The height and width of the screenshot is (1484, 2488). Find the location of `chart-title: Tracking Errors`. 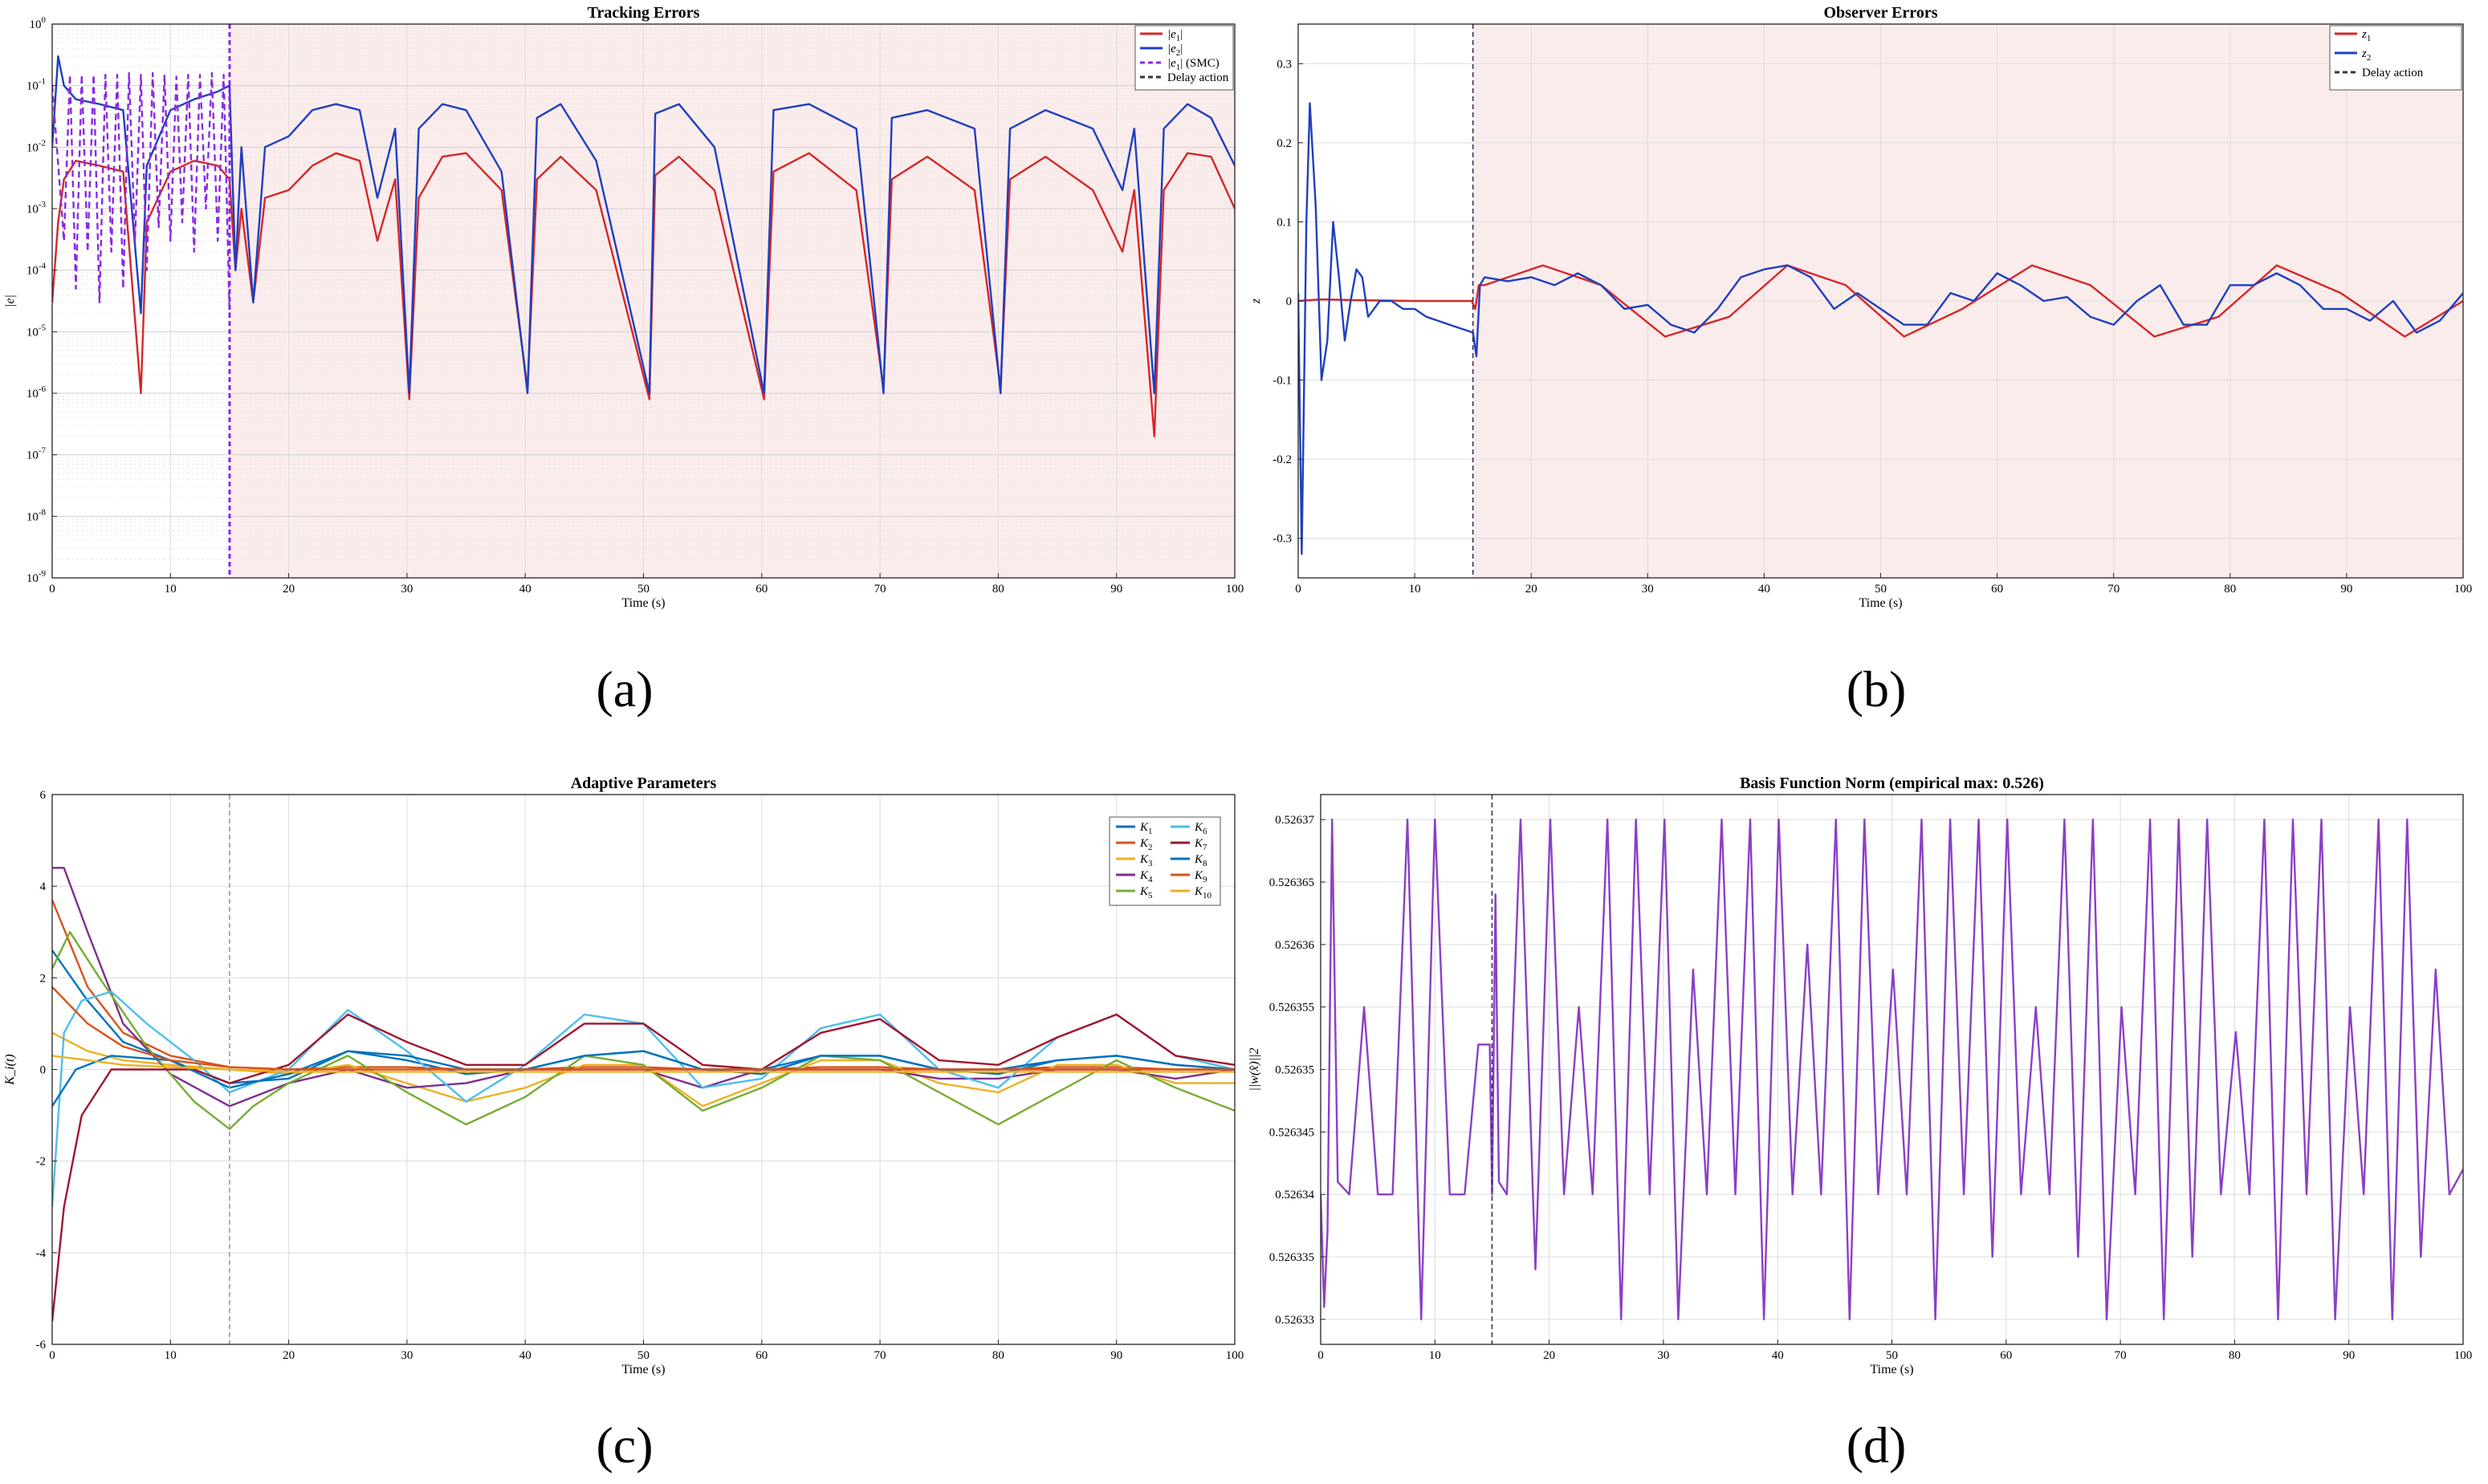

chart-title: Tracking Errors is located at coordinates (644, 13).